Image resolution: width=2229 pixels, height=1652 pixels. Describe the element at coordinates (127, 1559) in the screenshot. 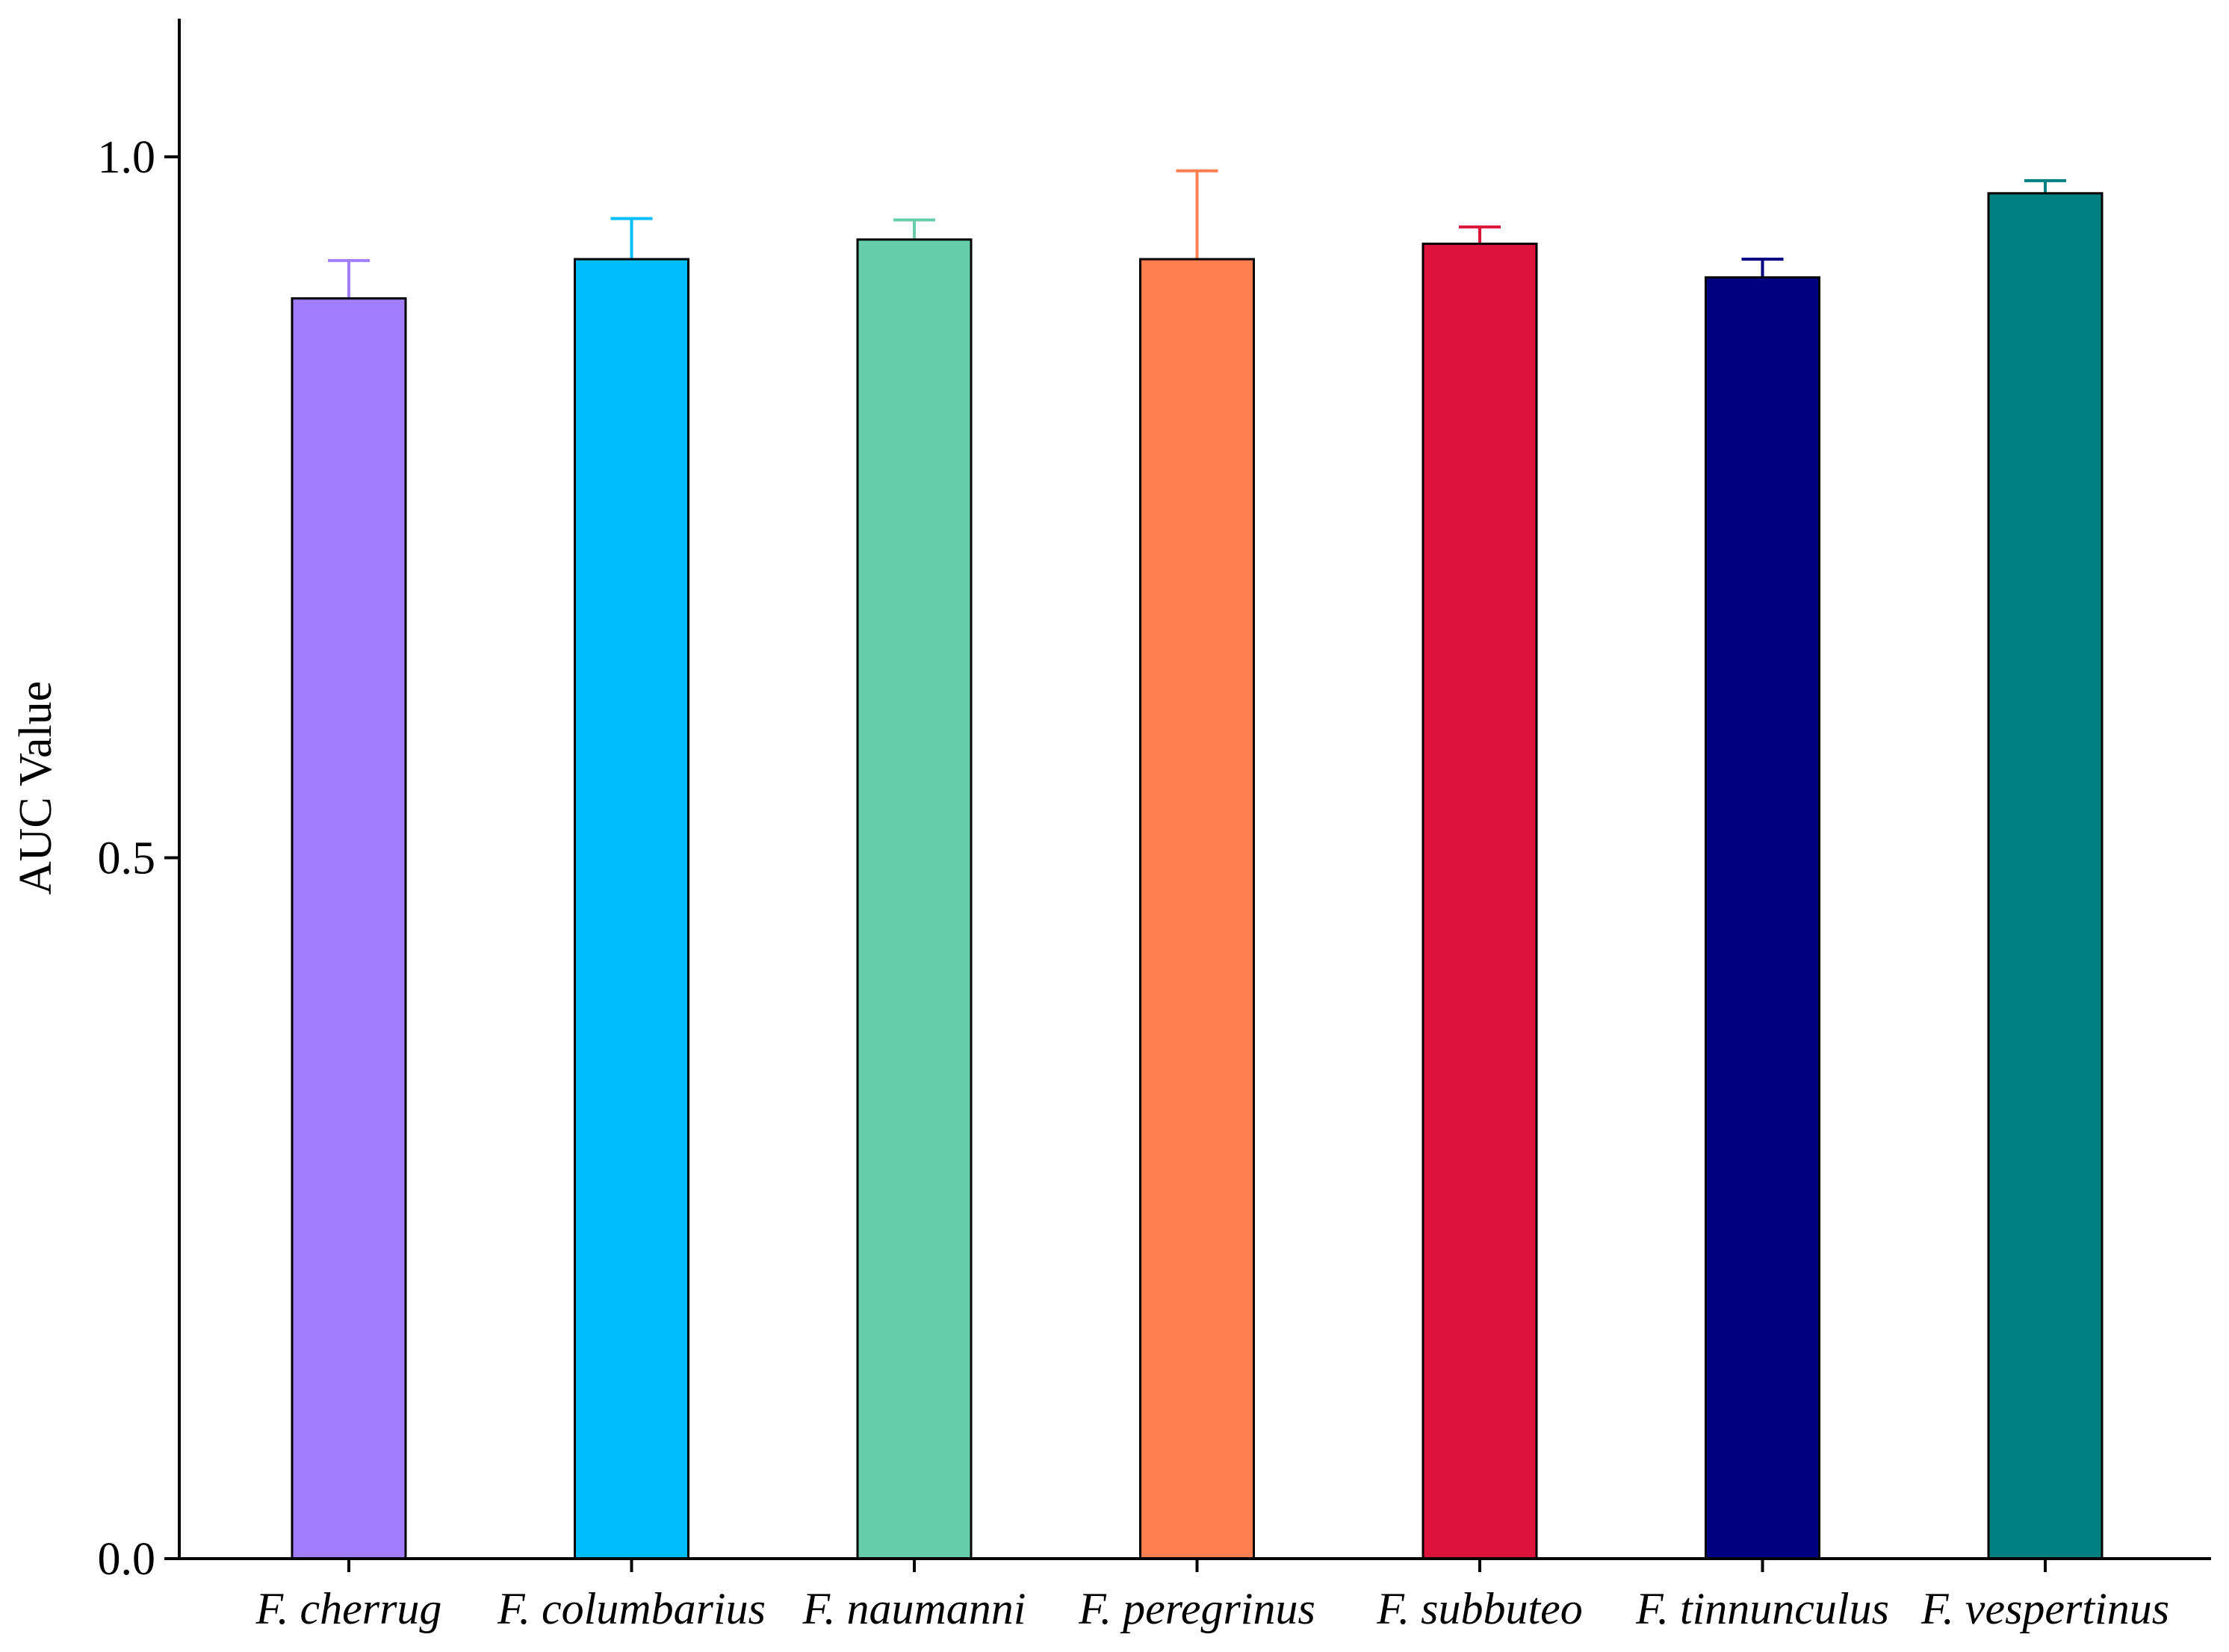

I see `y-tick-label-0: 0.0` at that location.